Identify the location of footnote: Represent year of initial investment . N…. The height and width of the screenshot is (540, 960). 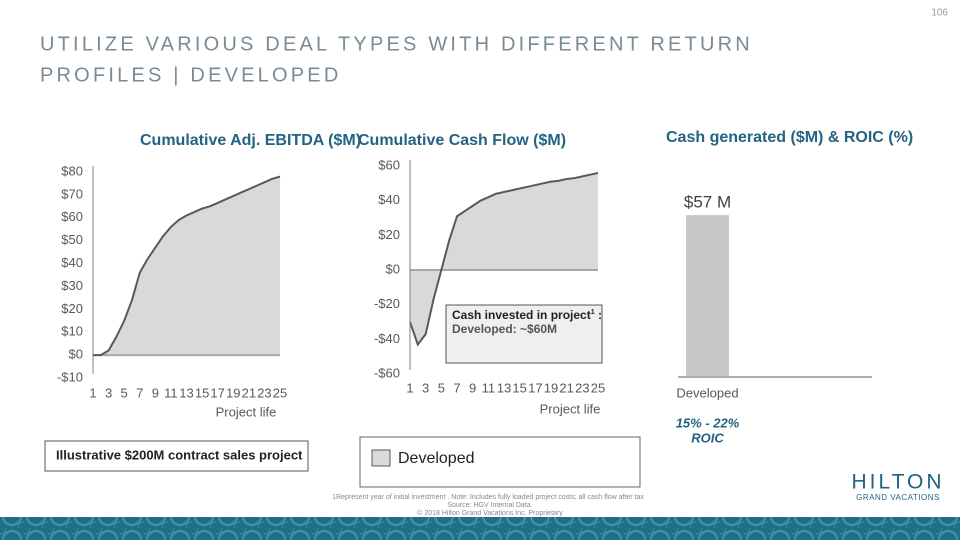
(490, 497).